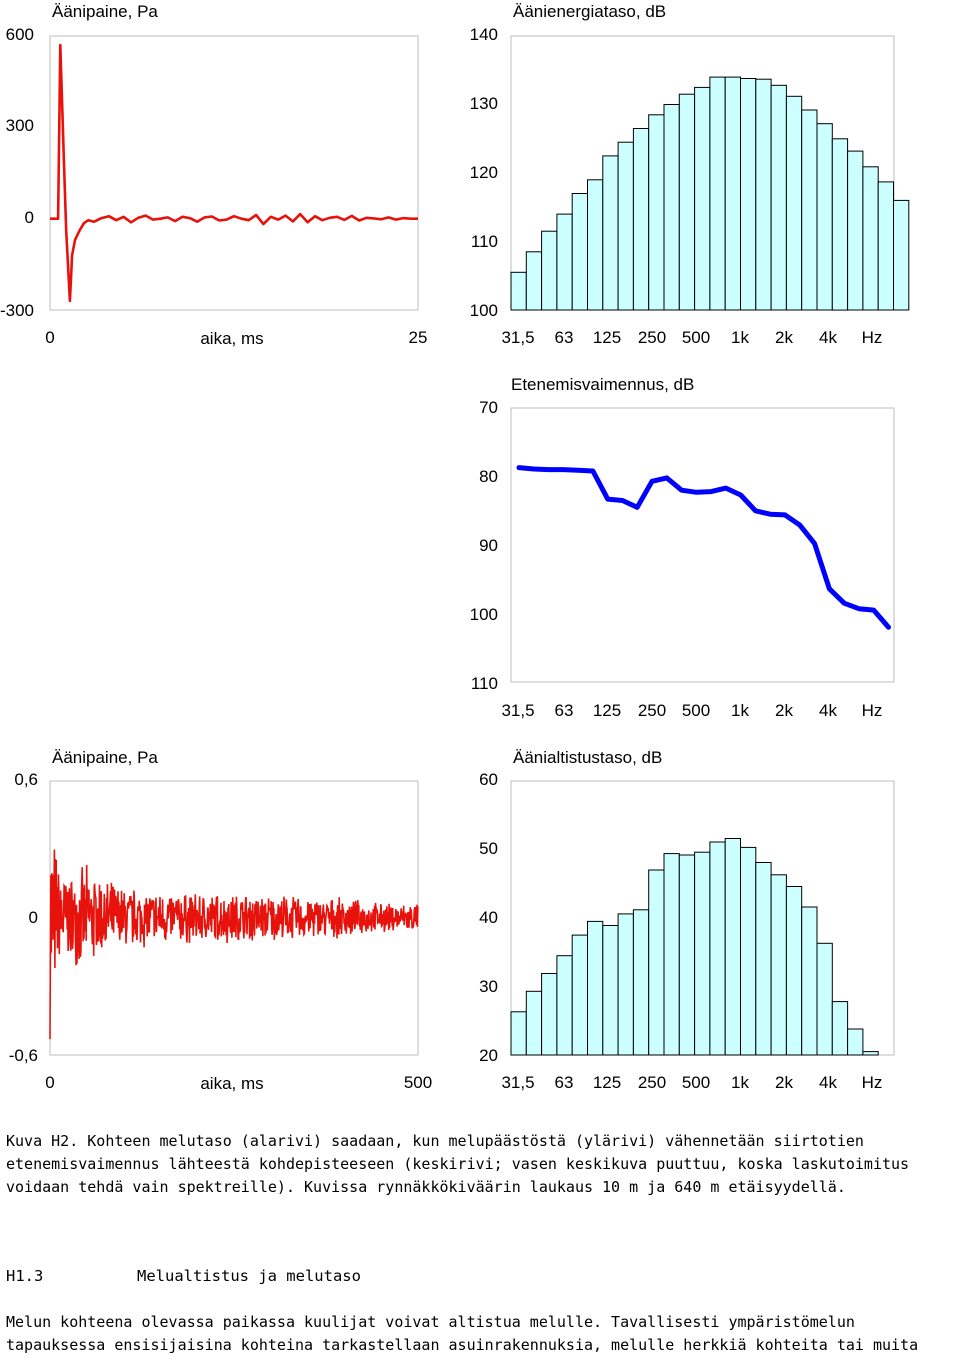 This screenshot has width=960, height=1357. What do you see at coordinates (488, 779) in the screenshot?
I see `y-tick-label: 60` at bounding box center [488, 779].